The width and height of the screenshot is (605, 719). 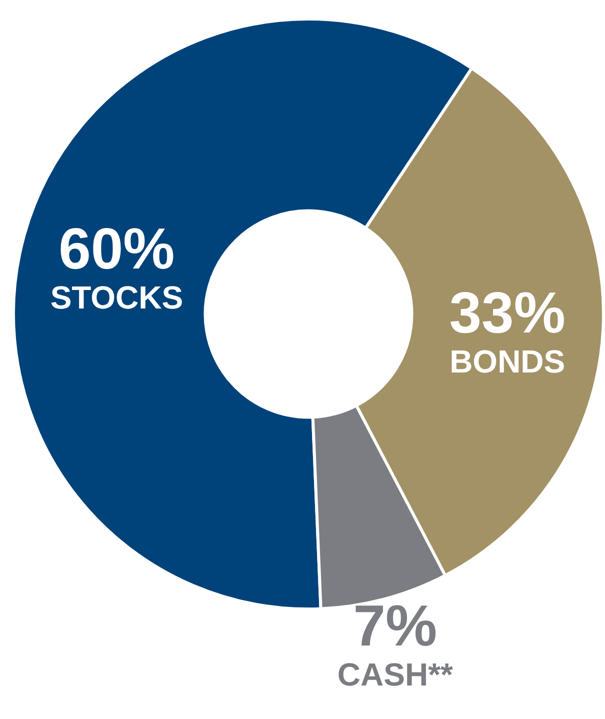 I want to click on slice-label: BONDS, so click(x=508, y=361).